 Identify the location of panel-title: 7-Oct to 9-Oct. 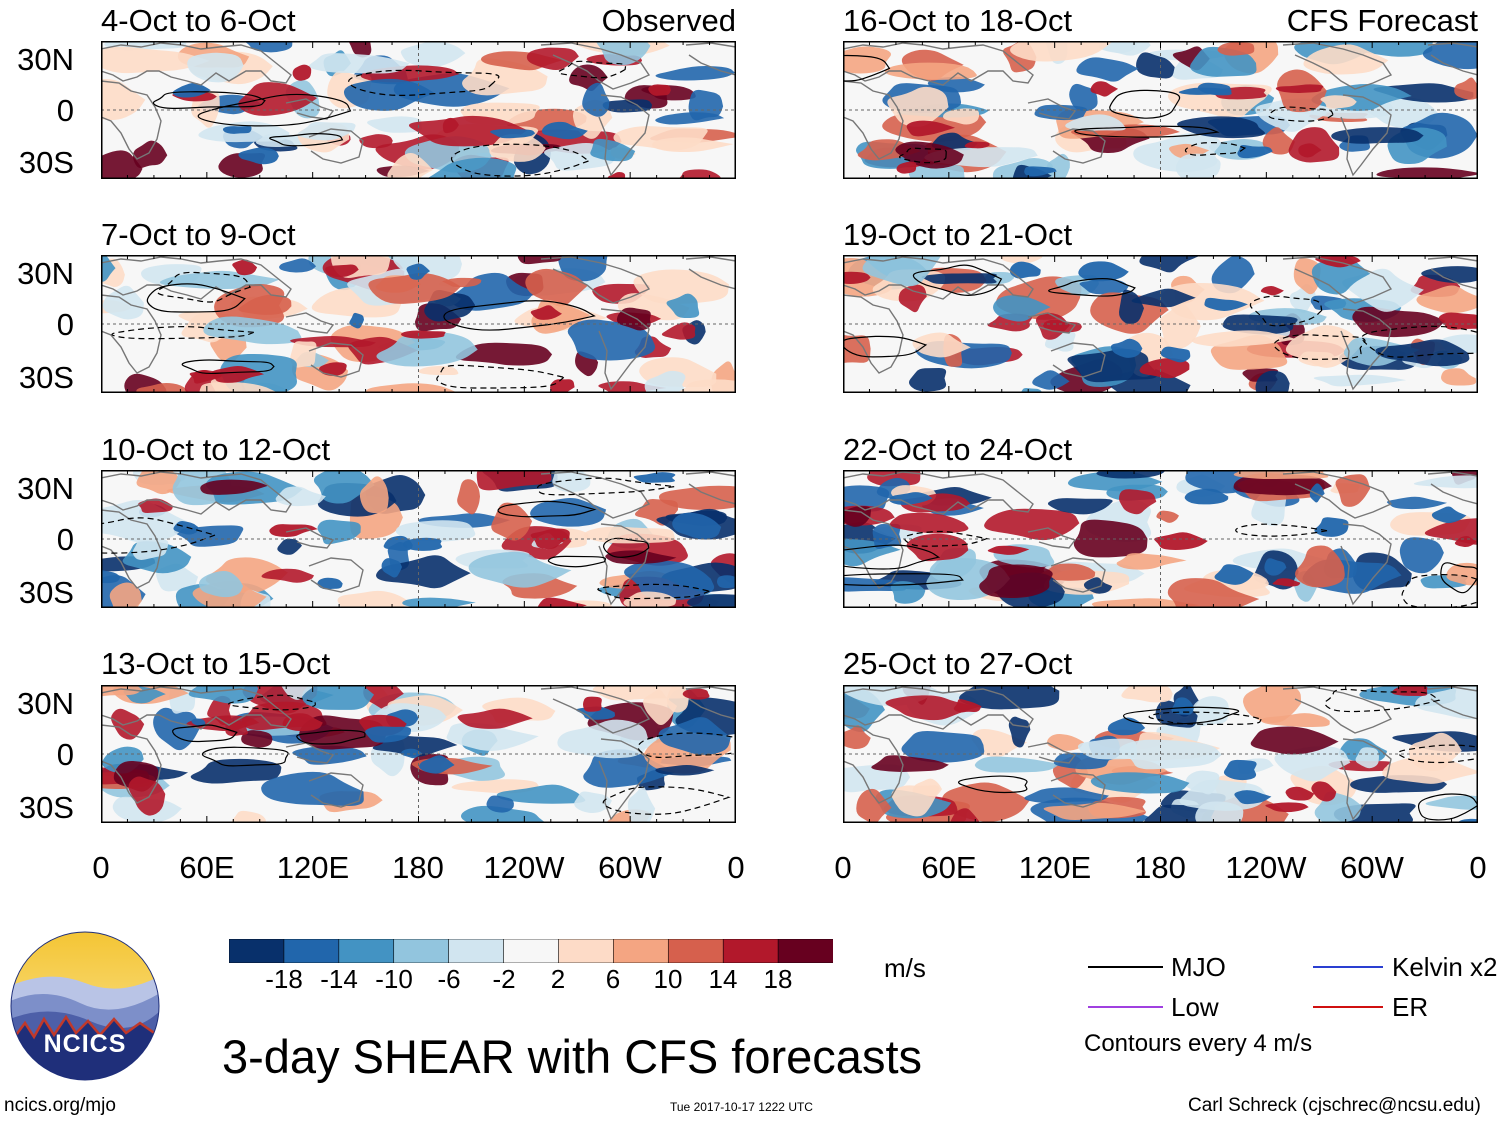
(198, 234).